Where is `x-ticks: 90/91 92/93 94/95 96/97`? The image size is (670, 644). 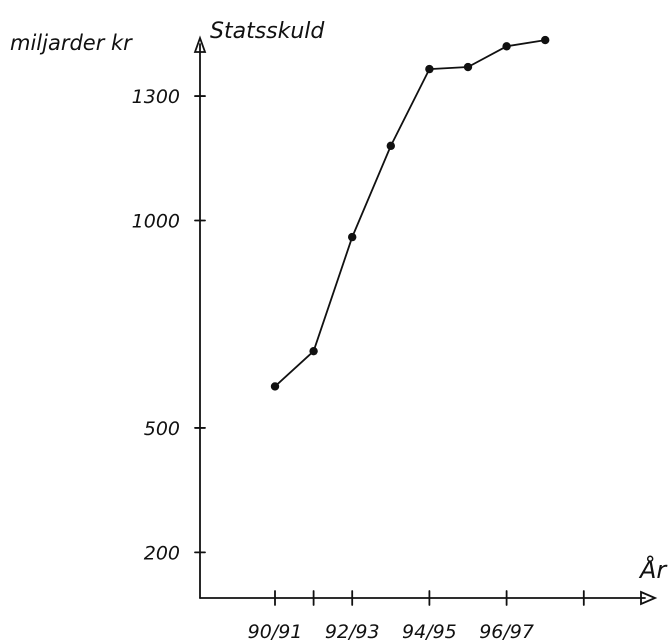 x-ticks: 90/91 92/93 94/95 96/97 is located at coordinates (416, 616).